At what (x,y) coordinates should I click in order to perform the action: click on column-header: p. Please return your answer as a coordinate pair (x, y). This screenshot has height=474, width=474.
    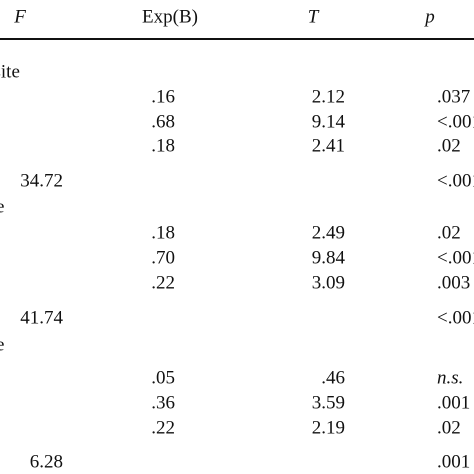
    Looking at the image, I should click on (430, 17).